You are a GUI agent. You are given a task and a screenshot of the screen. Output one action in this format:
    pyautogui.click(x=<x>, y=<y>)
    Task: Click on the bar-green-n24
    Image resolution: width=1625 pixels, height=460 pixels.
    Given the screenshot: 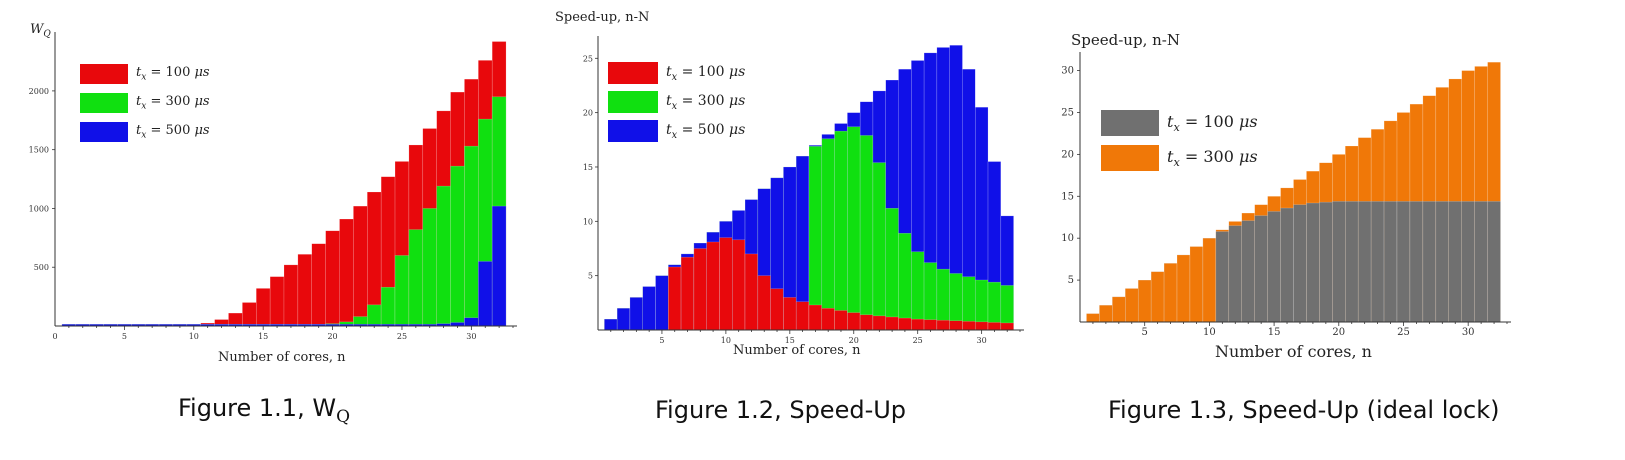 What is the action you would take?
    pyautogui.click(x=388, y=306)
    